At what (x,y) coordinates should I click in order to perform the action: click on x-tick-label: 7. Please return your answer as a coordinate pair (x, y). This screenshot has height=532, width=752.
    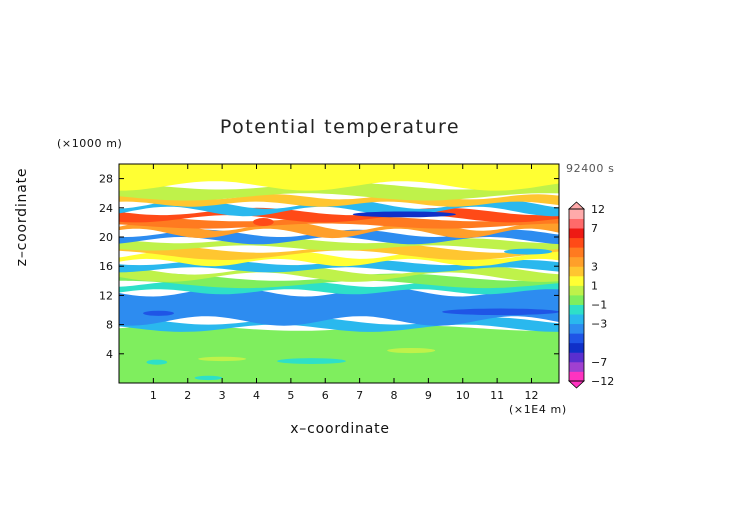
    Looking at the image, I should click on (359, 395).